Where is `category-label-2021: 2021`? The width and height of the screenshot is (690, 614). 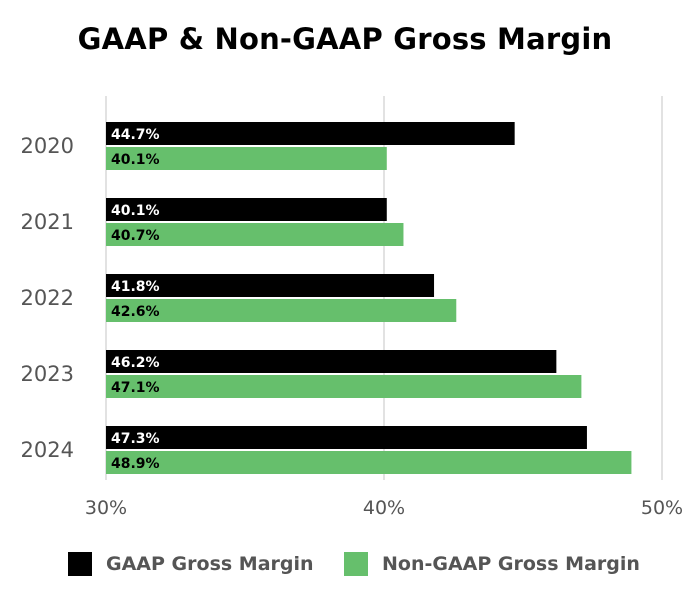
category-label-2021: 2021 is located at coordinates (47, 222).